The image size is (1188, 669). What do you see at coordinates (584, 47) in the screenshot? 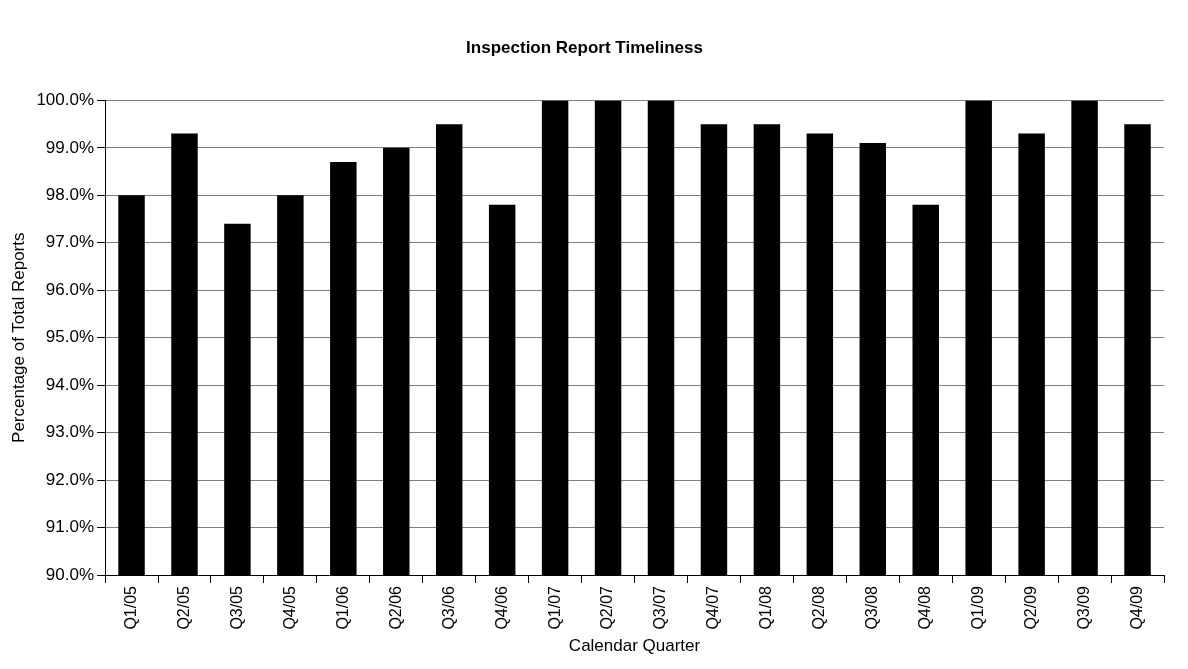
I see `chart-title: Inspection Report Timeliness` at bounding box center [584, 47].